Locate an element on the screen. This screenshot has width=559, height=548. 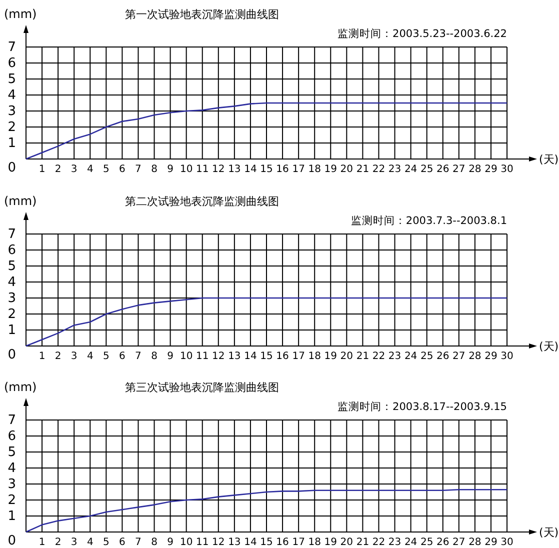
x-tick-label: 1 is located at coordinates (42, 542).